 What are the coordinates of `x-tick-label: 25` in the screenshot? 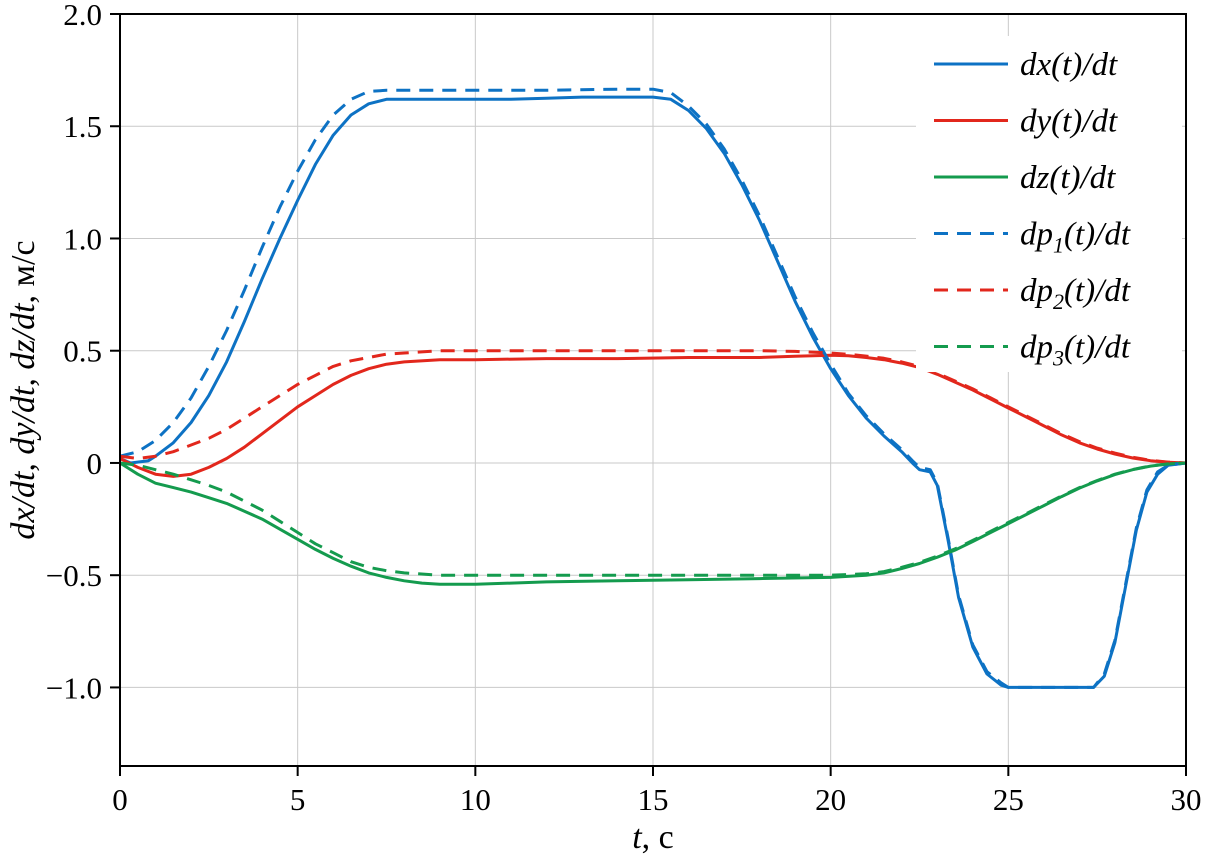 It's located at (1008, 799).